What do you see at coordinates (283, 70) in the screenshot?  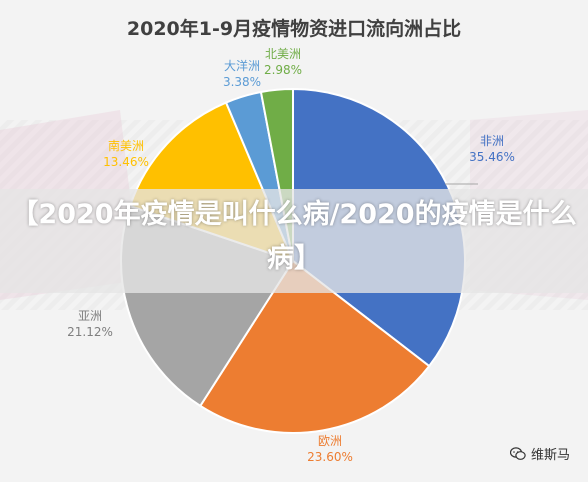 I see `slice-label-value-5: 2.98%` at bounding box center [283, 70].